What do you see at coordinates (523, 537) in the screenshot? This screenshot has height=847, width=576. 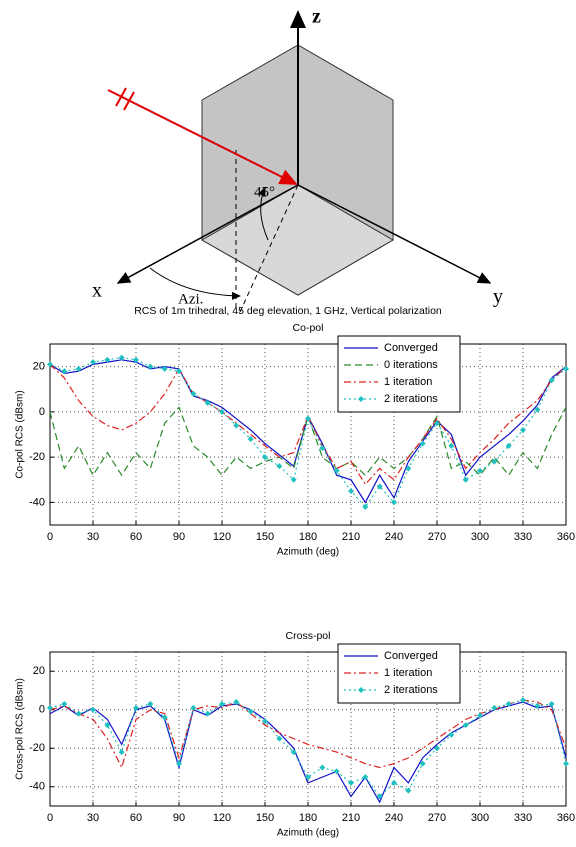 I see `x-tick-label: 330` at bounding box center [523, 537].